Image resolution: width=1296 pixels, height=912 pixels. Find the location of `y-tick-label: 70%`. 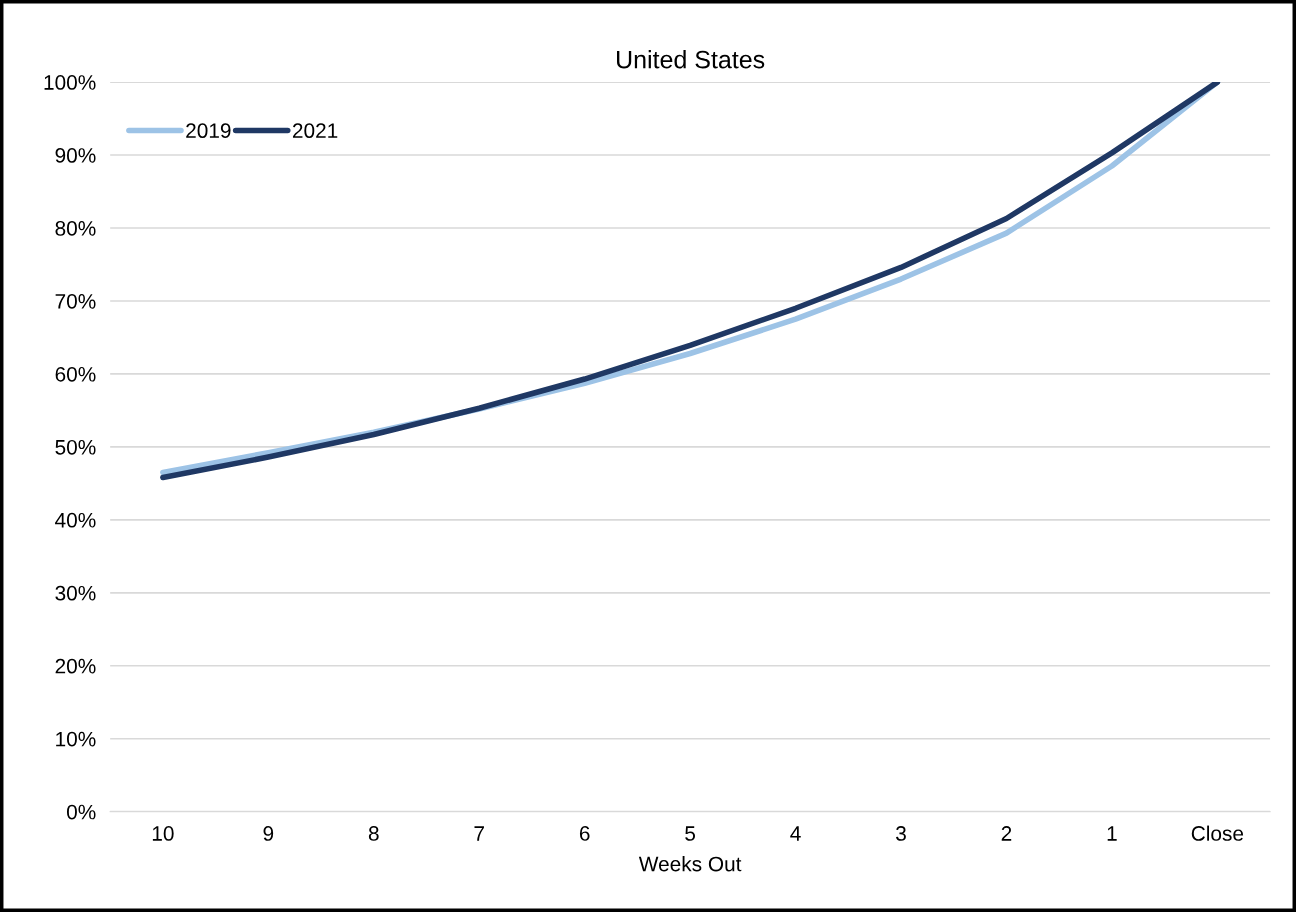

y-tick-label: 70% is located at coordinates (75, 301).